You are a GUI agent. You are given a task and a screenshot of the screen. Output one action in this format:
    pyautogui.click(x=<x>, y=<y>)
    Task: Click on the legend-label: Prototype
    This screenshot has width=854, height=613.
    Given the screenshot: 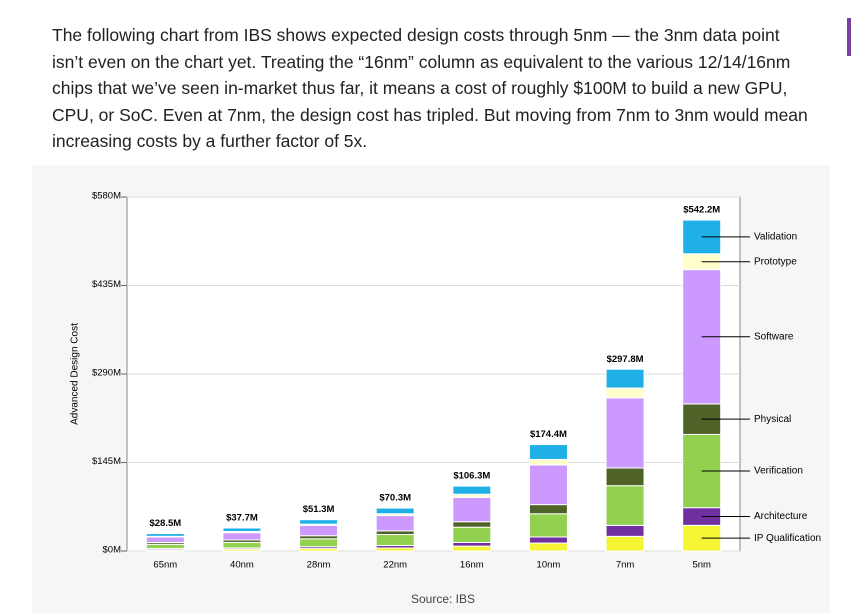 What is the action you would take?
    pyautogui.click(x=775, y=261)
    